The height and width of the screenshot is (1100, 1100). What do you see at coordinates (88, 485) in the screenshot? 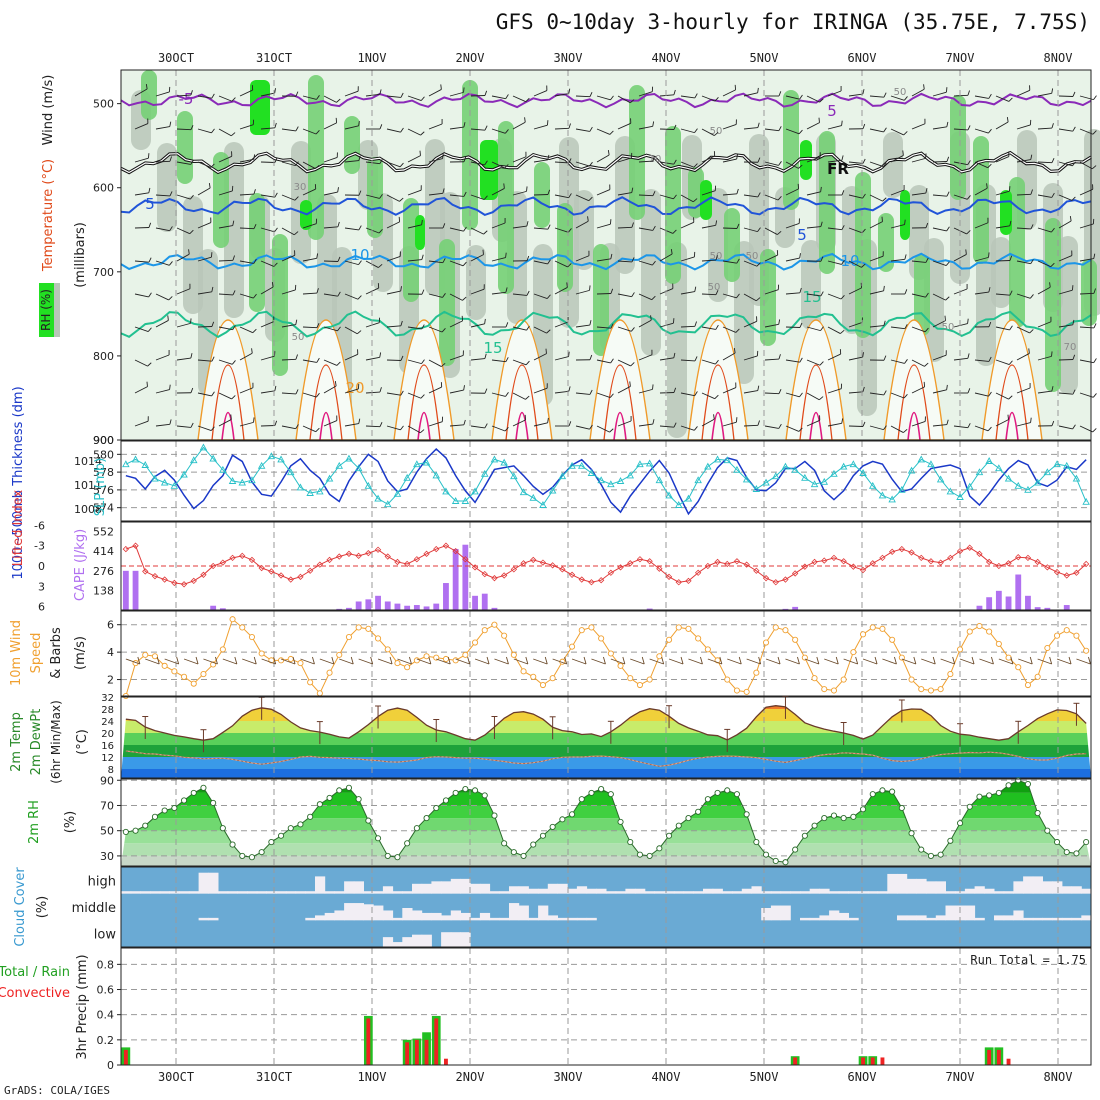
I see `slp-tick-label: 1011` at bounding box center [88, 485].